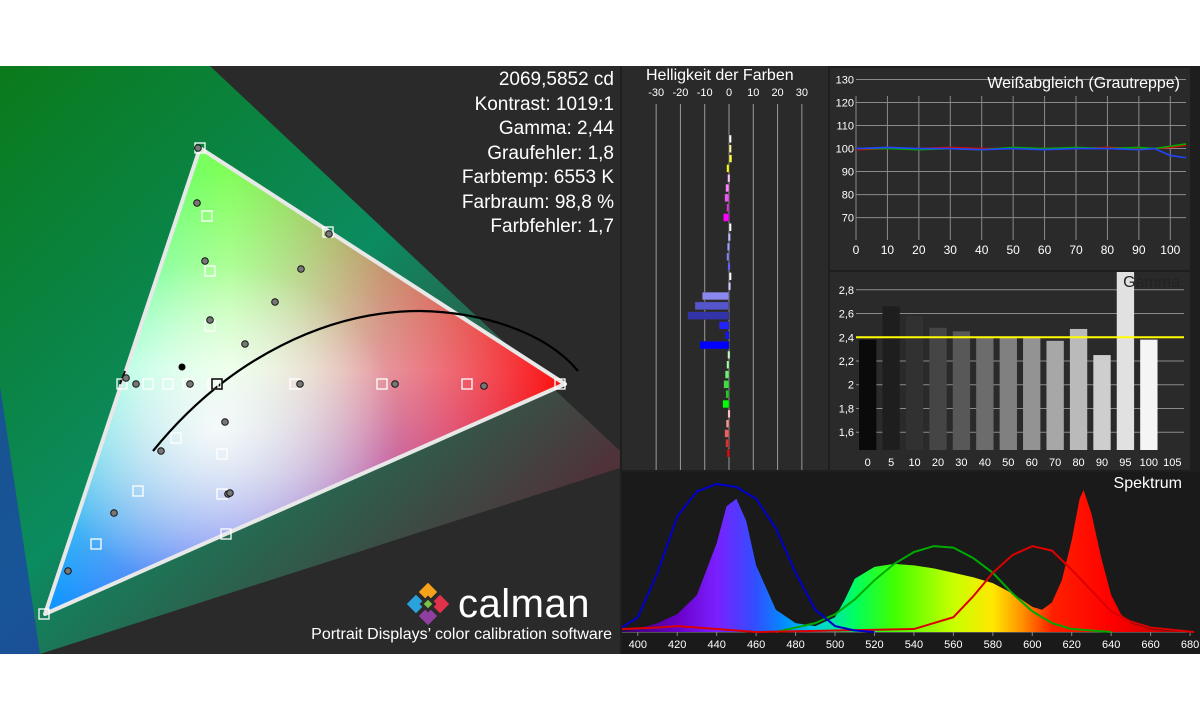 The width and height of the screenshot is (1200, 720). Describe the element at coordinates (680, 93) in the screenshot. I see `x-tick-label: -20` at that location.